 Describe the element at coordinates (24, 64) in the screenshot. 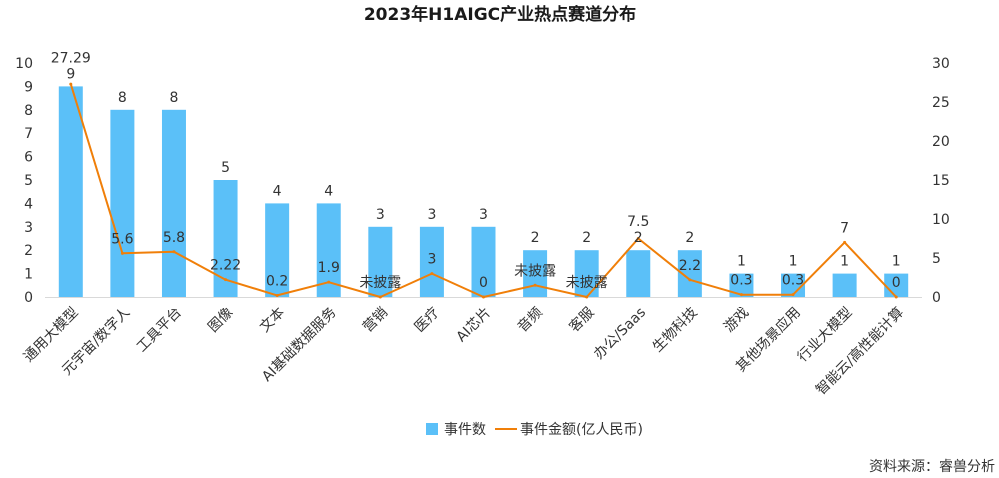

I see `y-left-tick-label: 10` at that location.